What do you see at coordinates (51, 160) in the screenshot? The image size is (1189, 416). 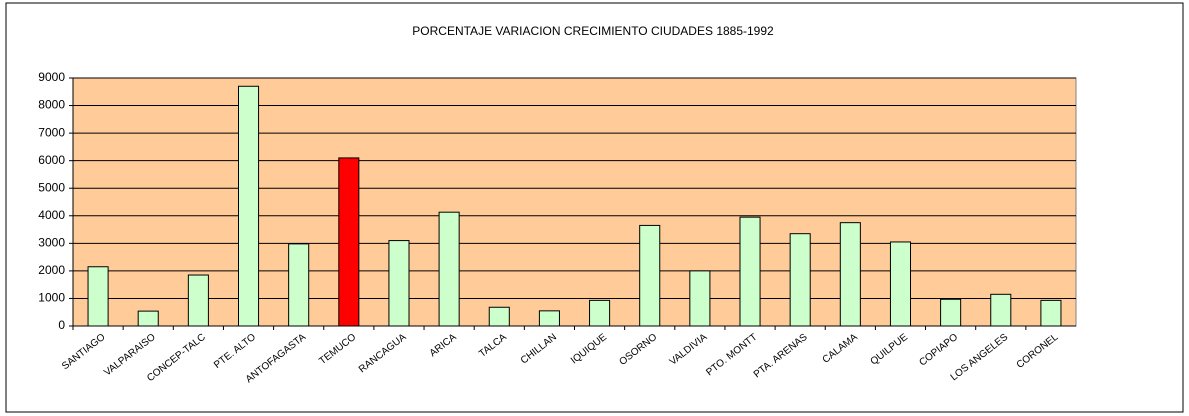 I see `y-tick-label: 6000` at bounding box center [51, 160].